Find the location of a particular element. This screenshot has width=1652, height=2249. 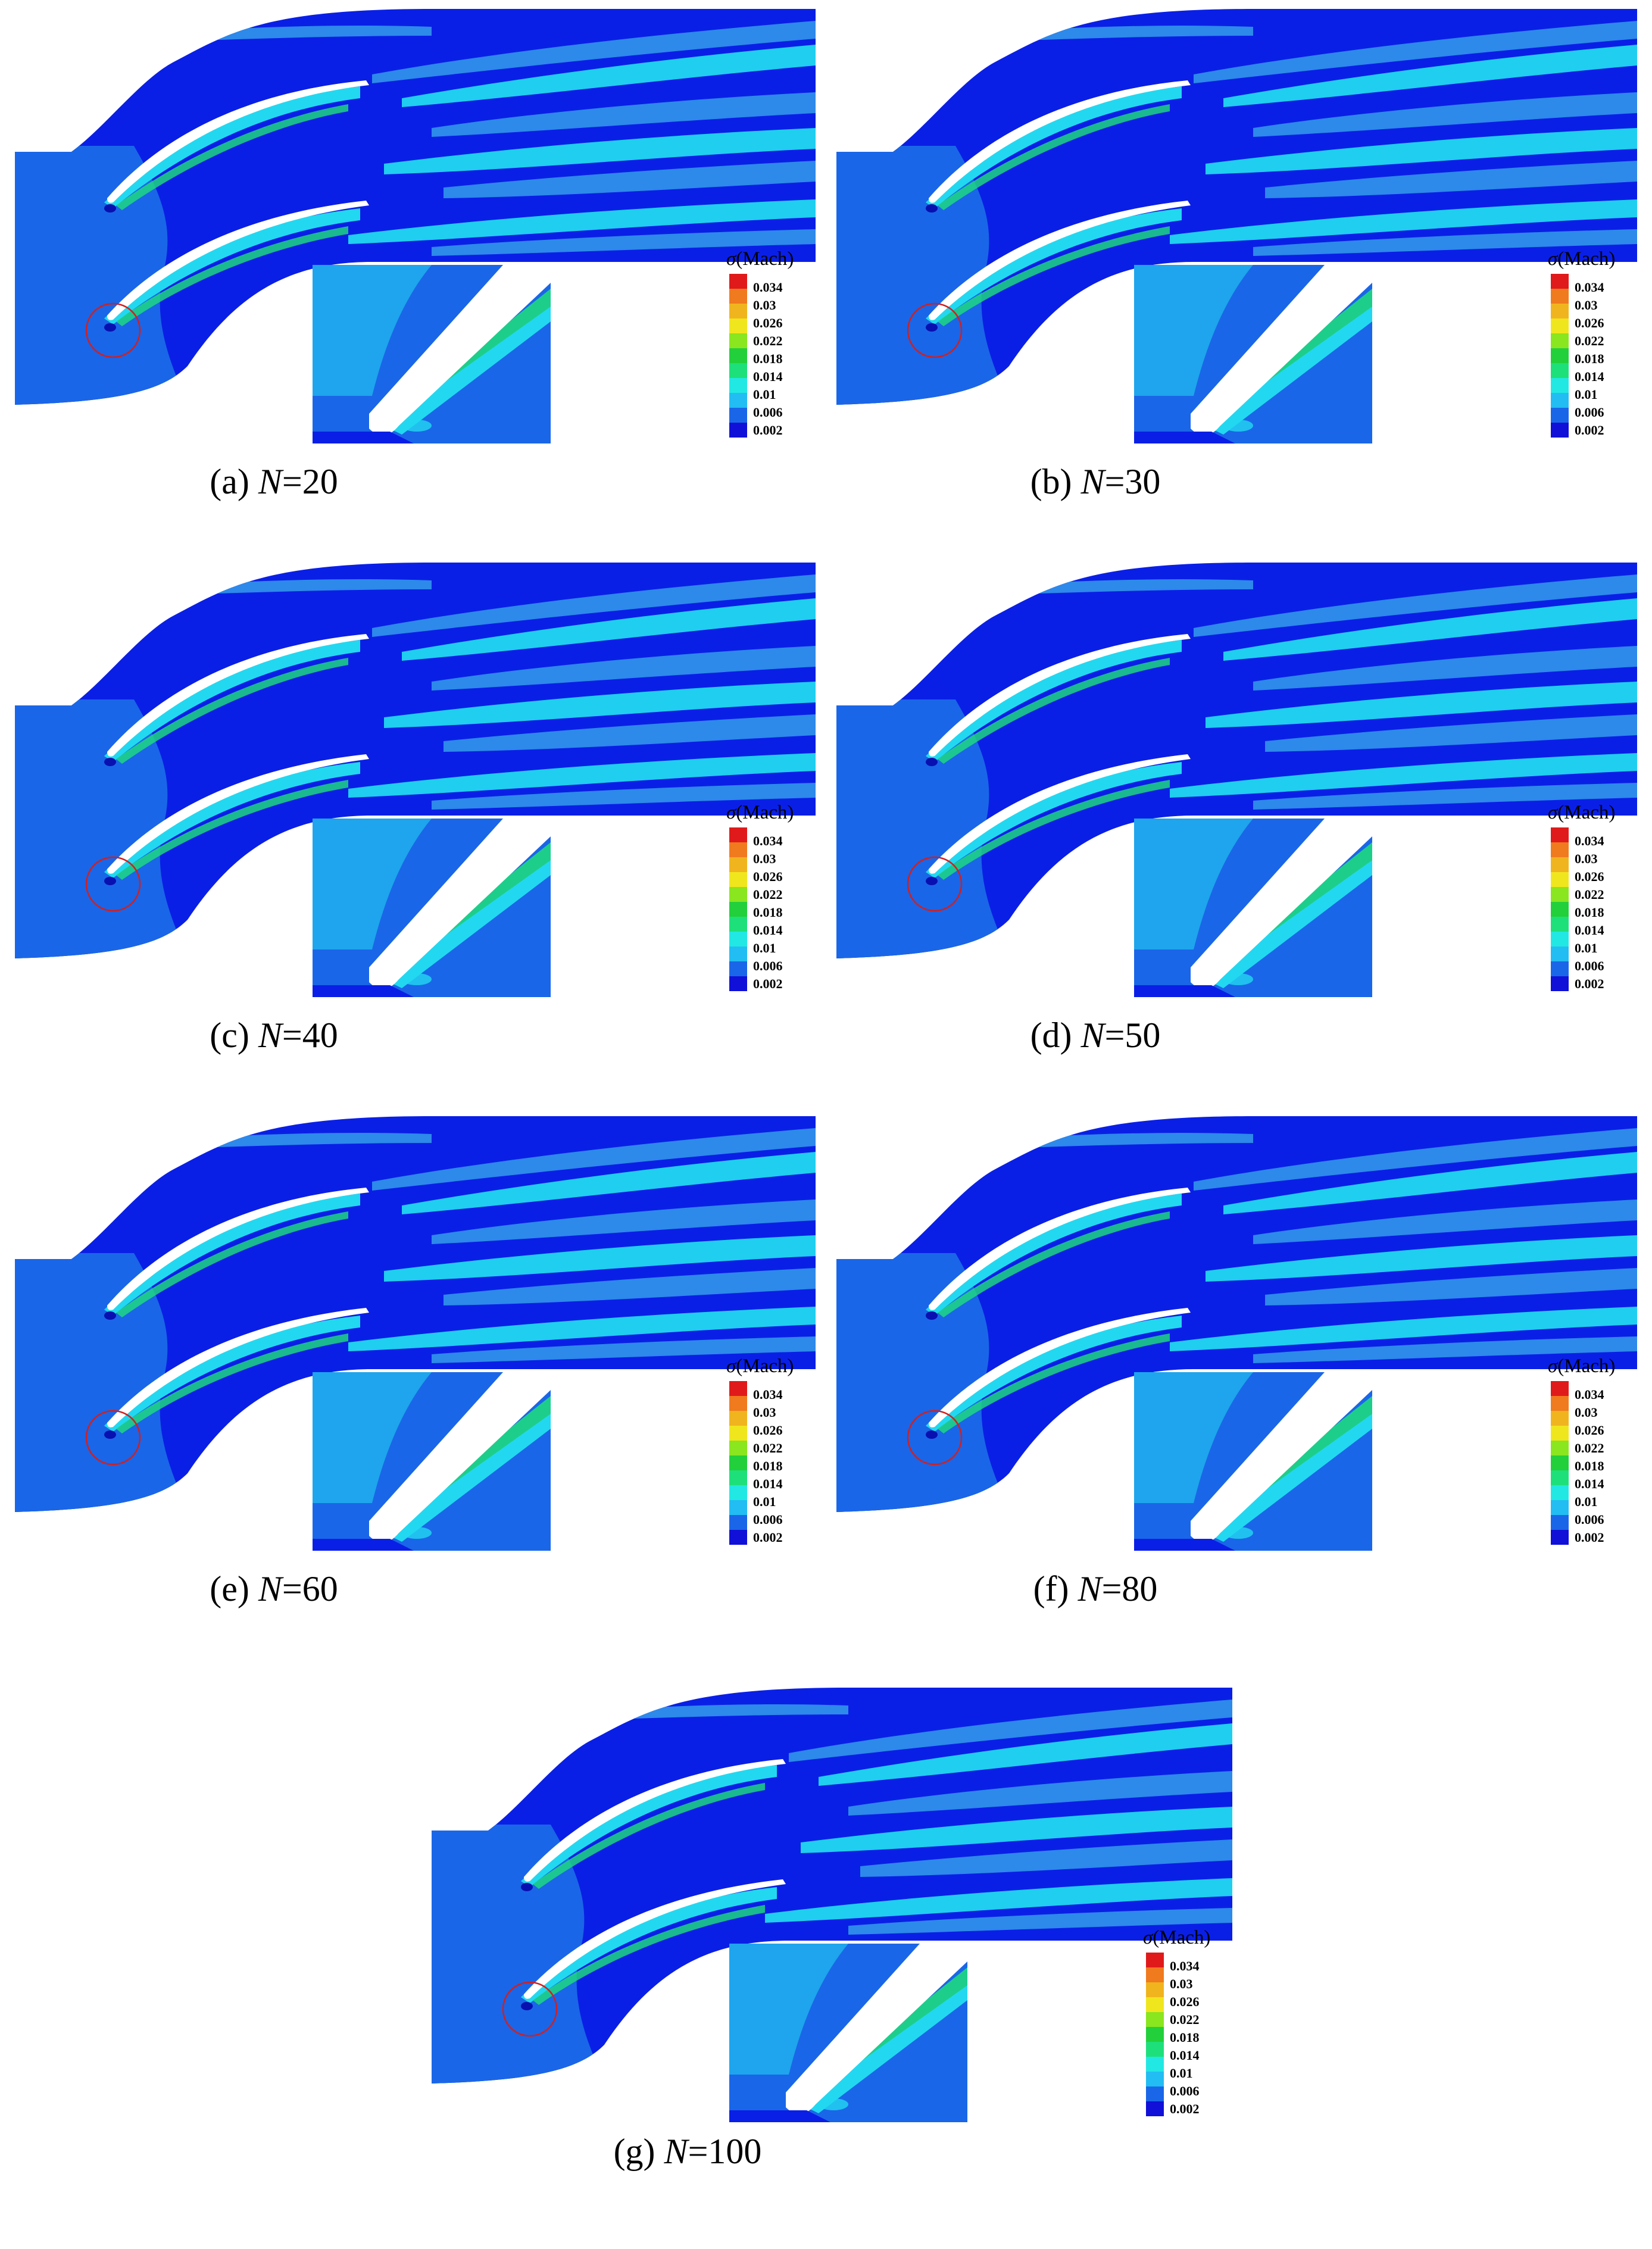

legend-tick-label: 0.034 is located at coordinates (1185, 1965).